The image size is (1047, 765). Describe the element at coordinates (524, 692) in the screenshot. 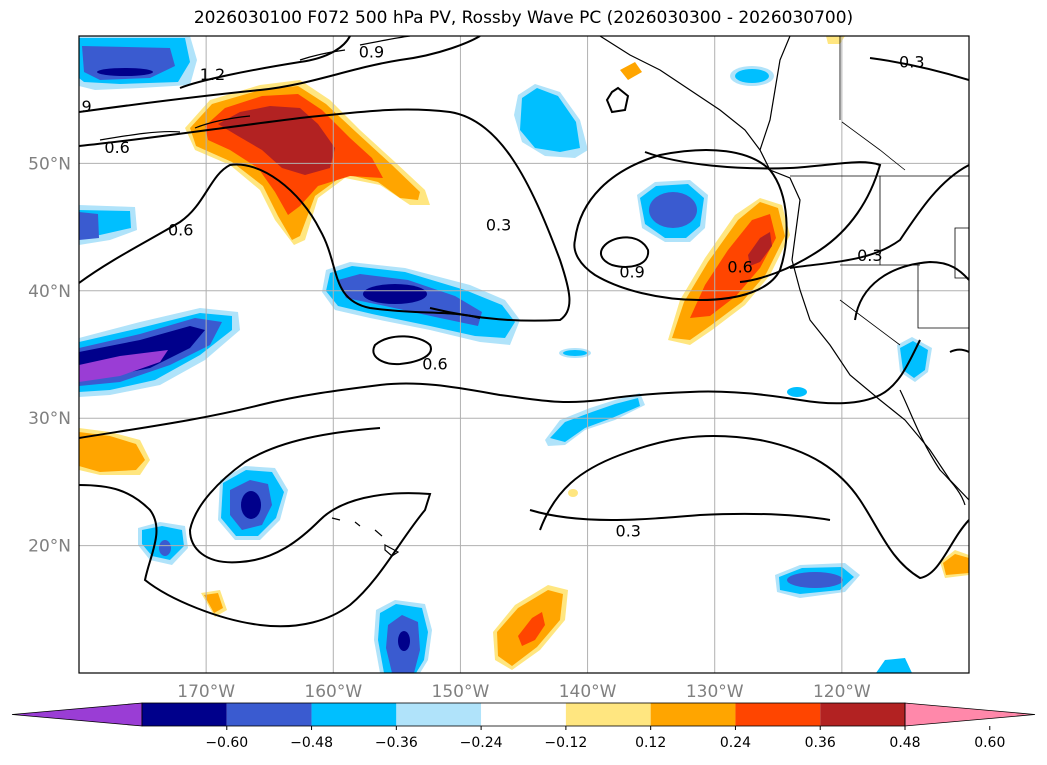

I see `longitude-labels: 170°W 160°W 150°W 140°W 130°W 120°W` at that location.